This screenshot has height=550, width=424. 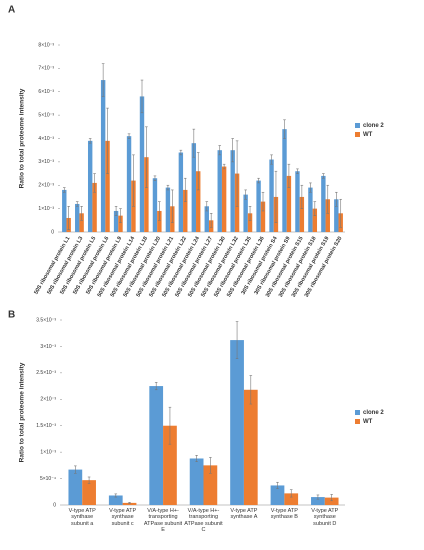 What do you see at coordinates (46, 320) in the screenshot?
I see `y-tick-label: 3.5×10⁻³` at bounding box center [46, 320].